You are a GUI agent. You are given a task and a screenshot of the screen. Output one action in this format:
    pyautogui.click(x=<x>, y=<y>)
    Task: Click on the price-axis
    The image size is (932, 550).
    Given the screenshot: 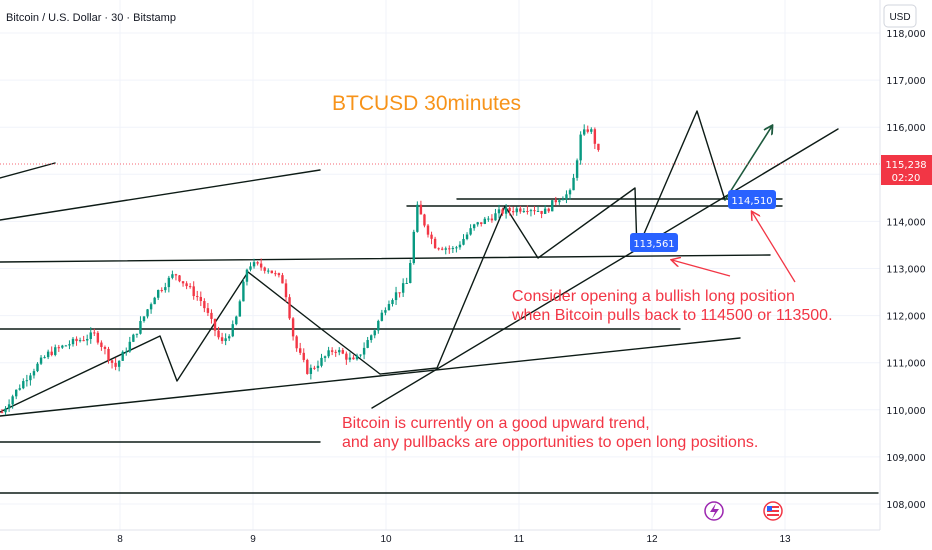 What is the action you would take?
    pyautogui.click(x=906, y=265)
    